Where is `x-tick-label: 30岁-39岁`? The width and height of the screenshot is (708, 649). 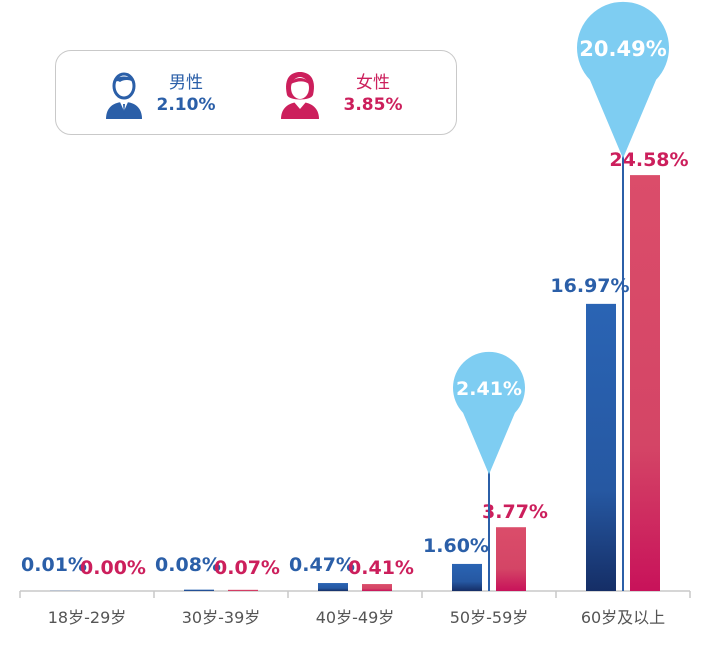 x-tick-label: 30岁-39岁 is located at coordinates (221, 617).